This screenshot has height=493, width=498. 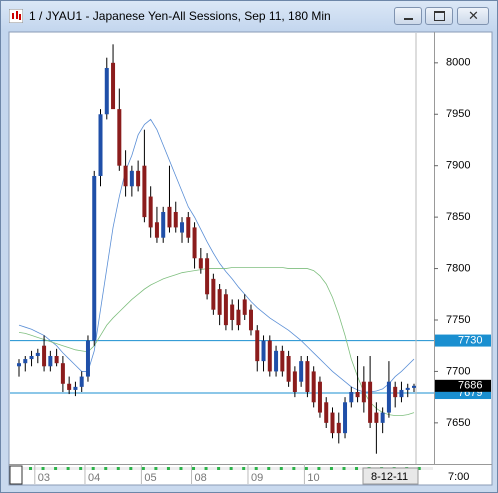 What do you see at coordinates (458, 268) in the screenshot?
I see `y-tick-label: 7800` at bounding box center [458, 268].